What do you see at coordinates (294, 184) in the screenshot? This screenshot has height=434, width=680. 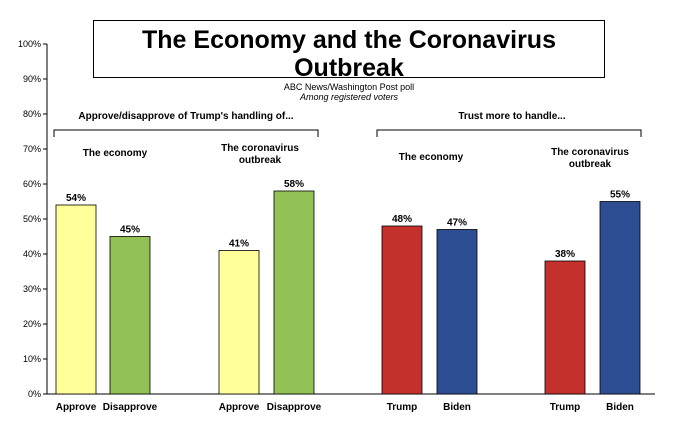 I see `bar-value-label: 58%` at bounding box center [294, 184].